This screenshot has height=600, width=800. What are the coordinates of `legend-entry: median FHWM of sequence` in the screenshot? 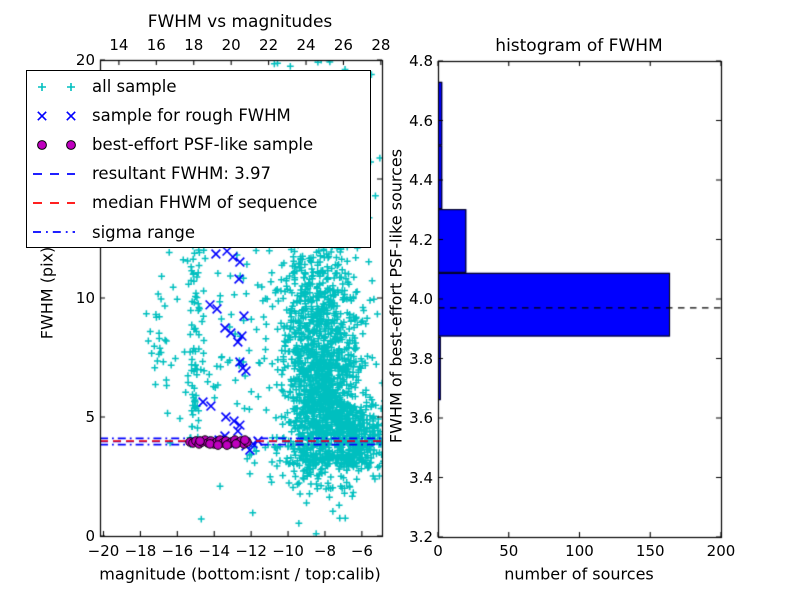 It's located at (198, 202).